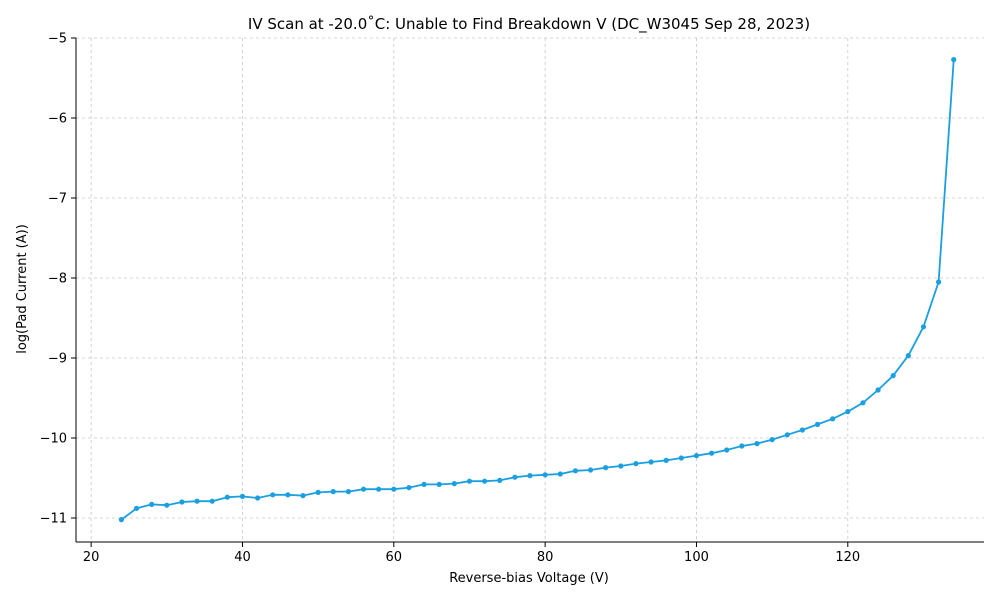 This screenshot has width=1000, height=604. What do you see at coordinates (529, 578) in the screenshot?
I see `x-axis-label: Reverse-bias Voltage (V)` at bounding box center [529, 578].